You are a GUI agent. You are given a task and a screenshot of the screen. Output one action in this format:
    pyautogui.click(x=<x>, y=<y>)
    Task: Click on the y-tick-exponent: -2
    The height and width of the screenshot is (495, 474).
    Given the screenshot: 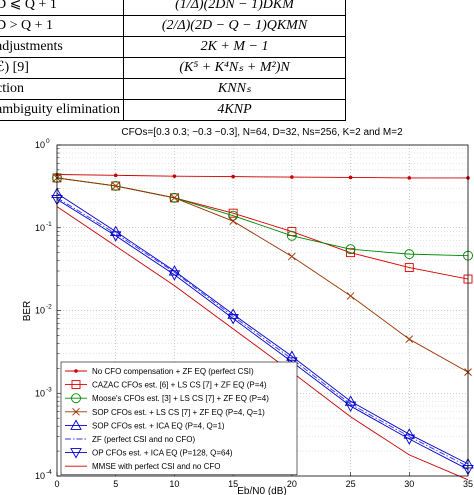 What is the action you would take?
    pyautogui.click(x=49, y=307)
    